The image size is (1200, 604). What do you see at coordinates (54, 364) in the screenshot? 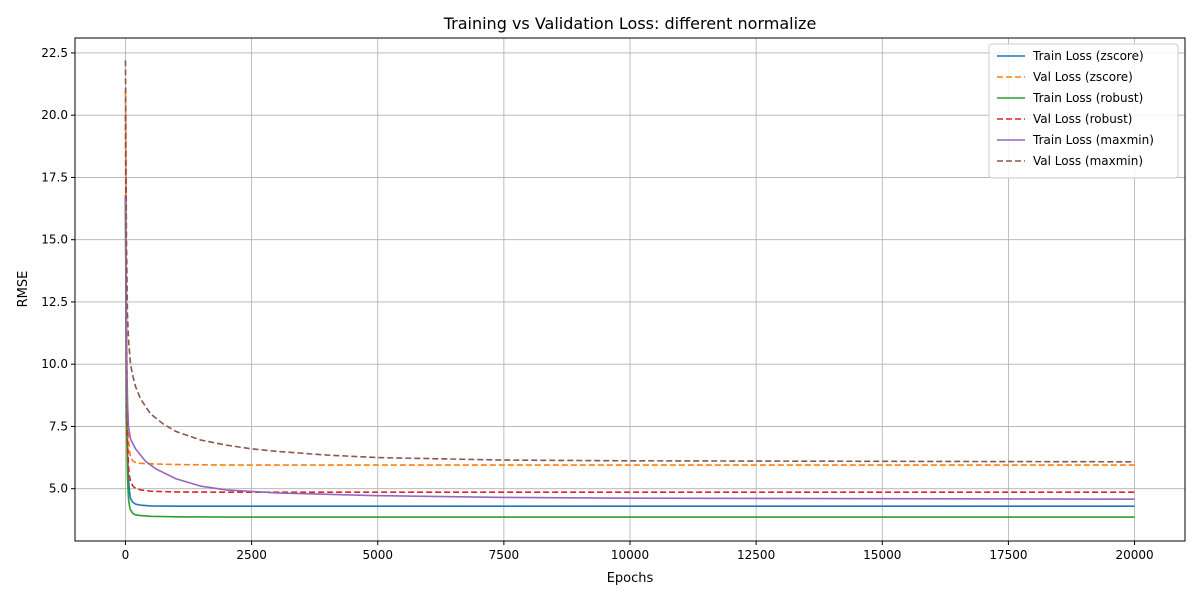
I see `y-tick-label: 10.0` at bounding box center [54, 364].